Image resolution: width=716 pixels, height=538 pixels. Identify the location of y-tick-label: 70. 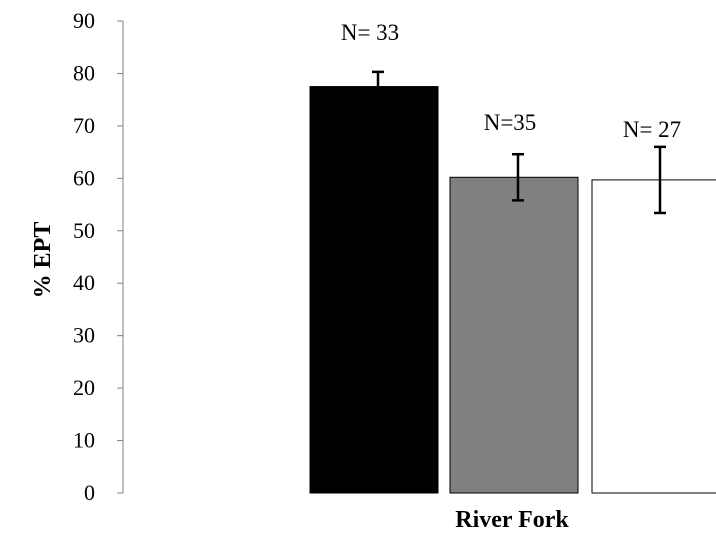
(84, 125).